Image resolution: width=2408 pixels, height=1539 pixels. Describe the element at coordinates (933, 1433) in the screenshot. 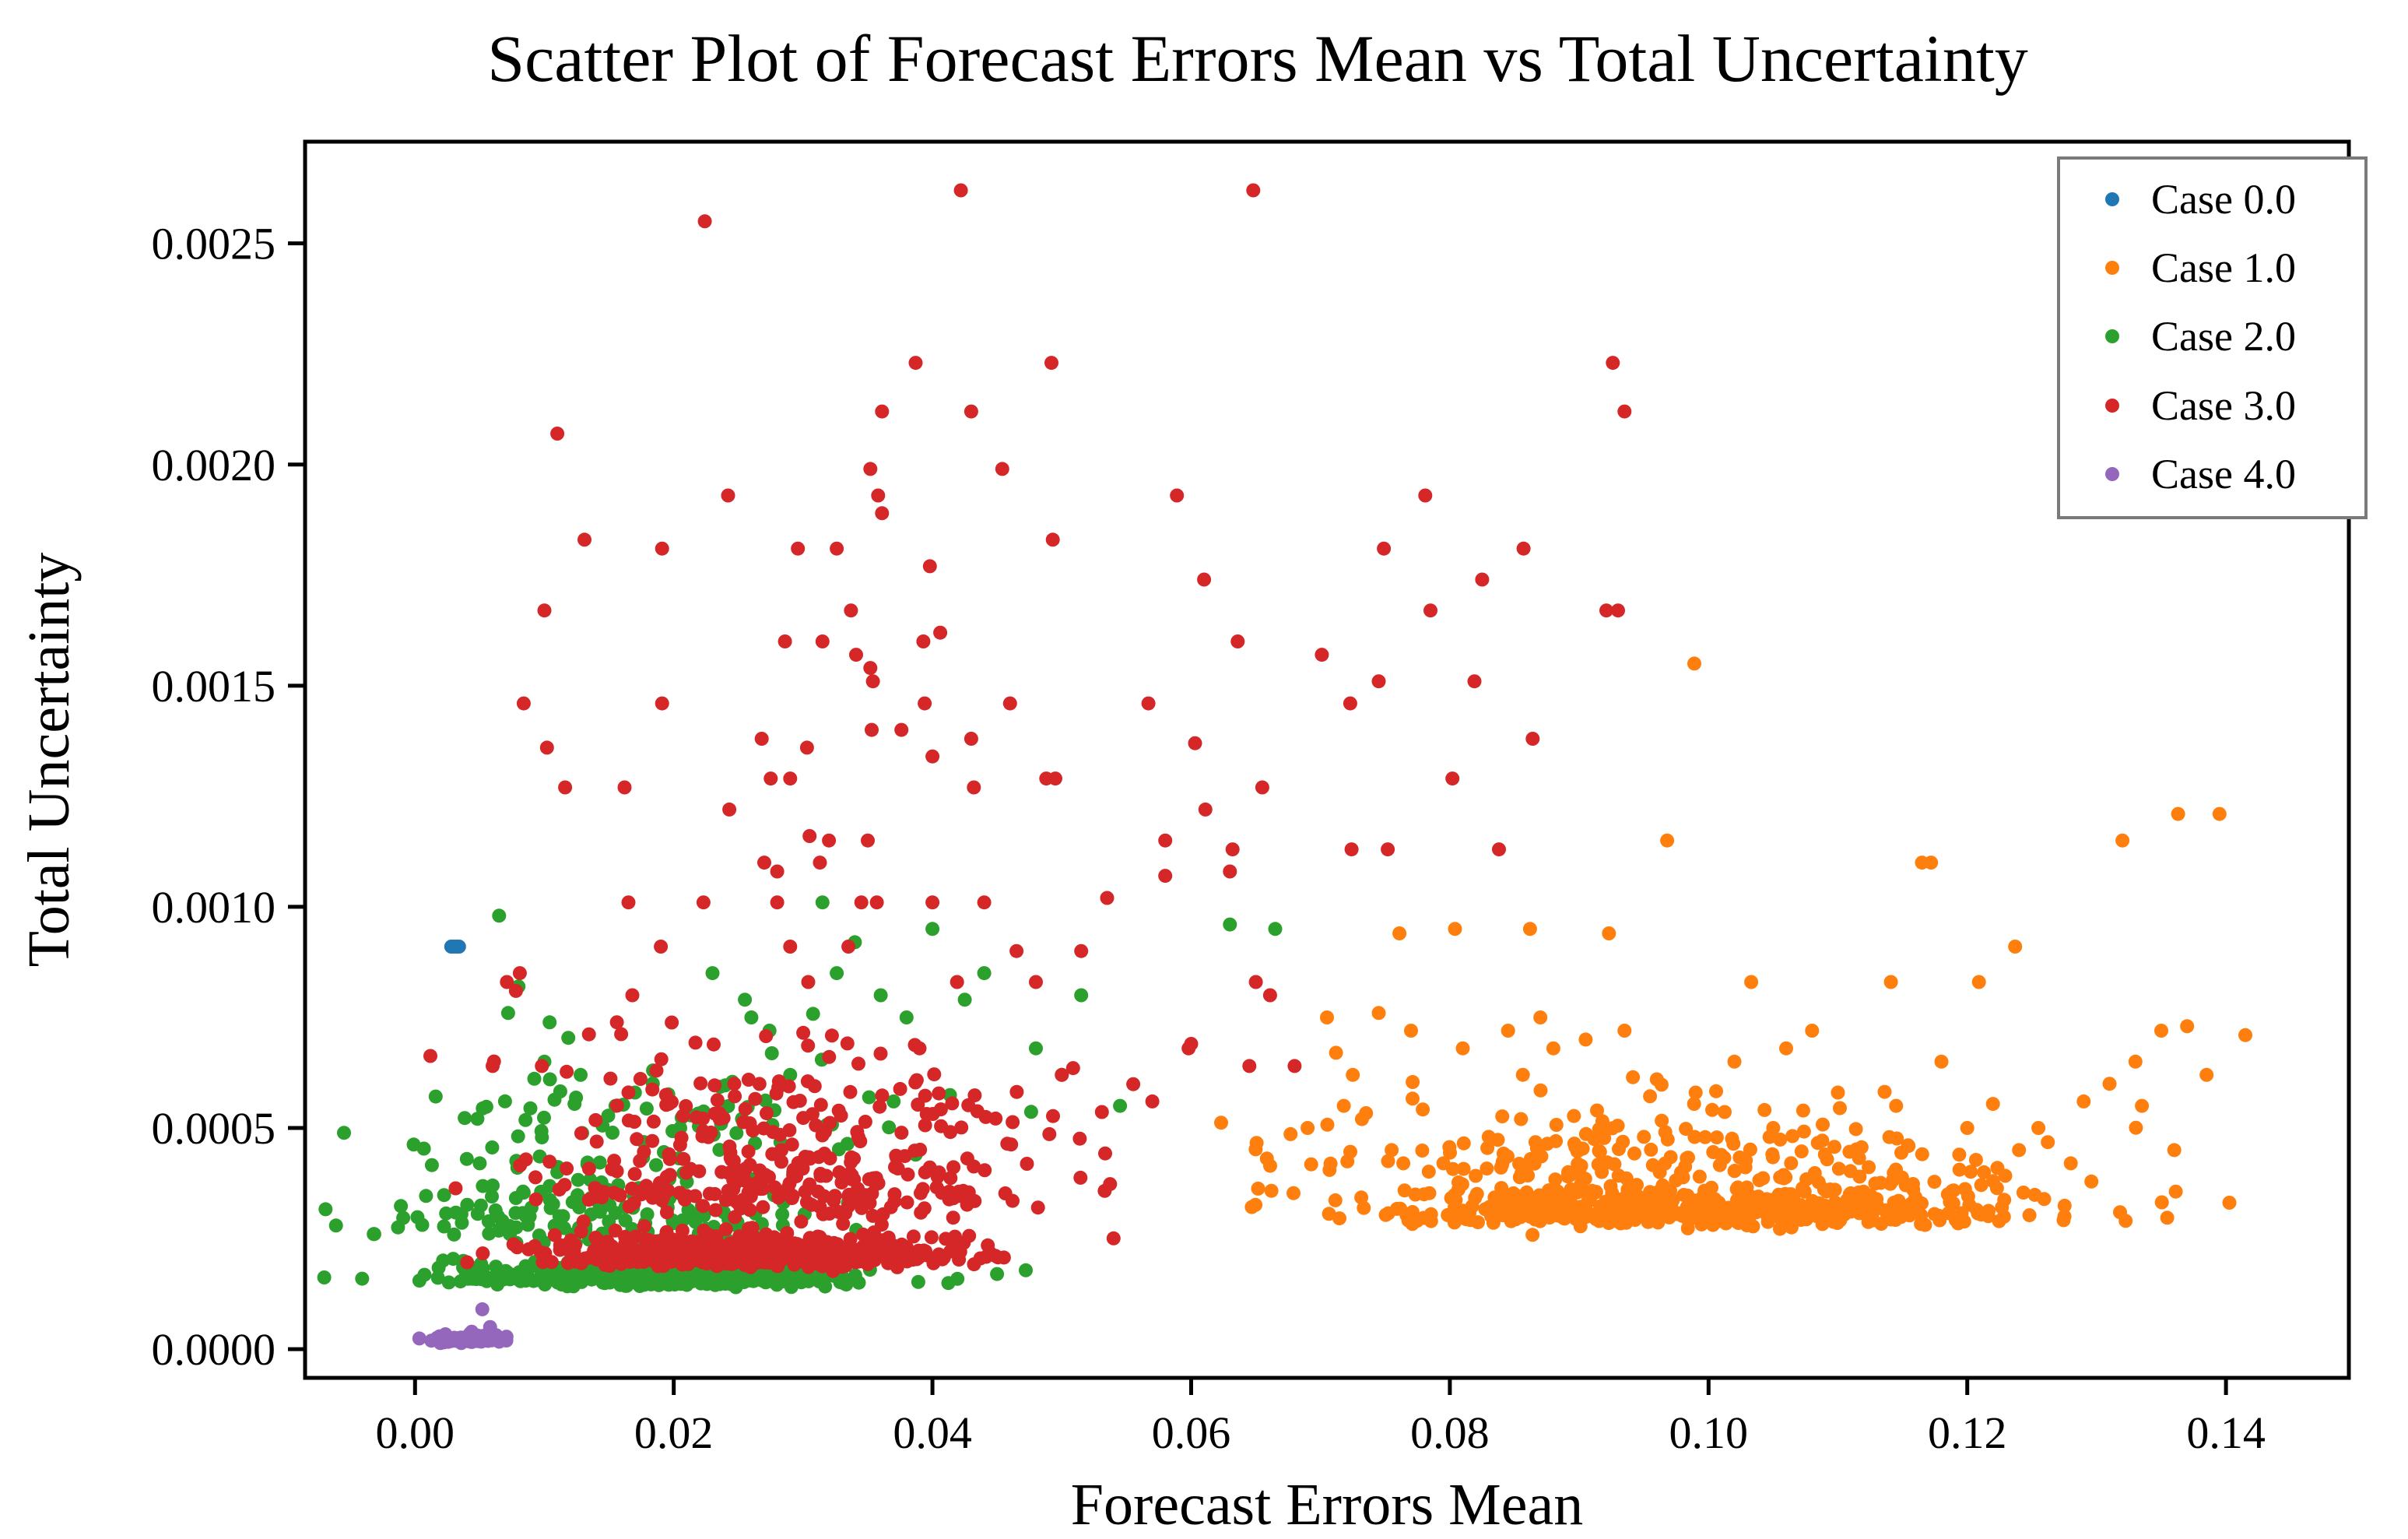

I see `x-tick-label: 0.04` at that location.